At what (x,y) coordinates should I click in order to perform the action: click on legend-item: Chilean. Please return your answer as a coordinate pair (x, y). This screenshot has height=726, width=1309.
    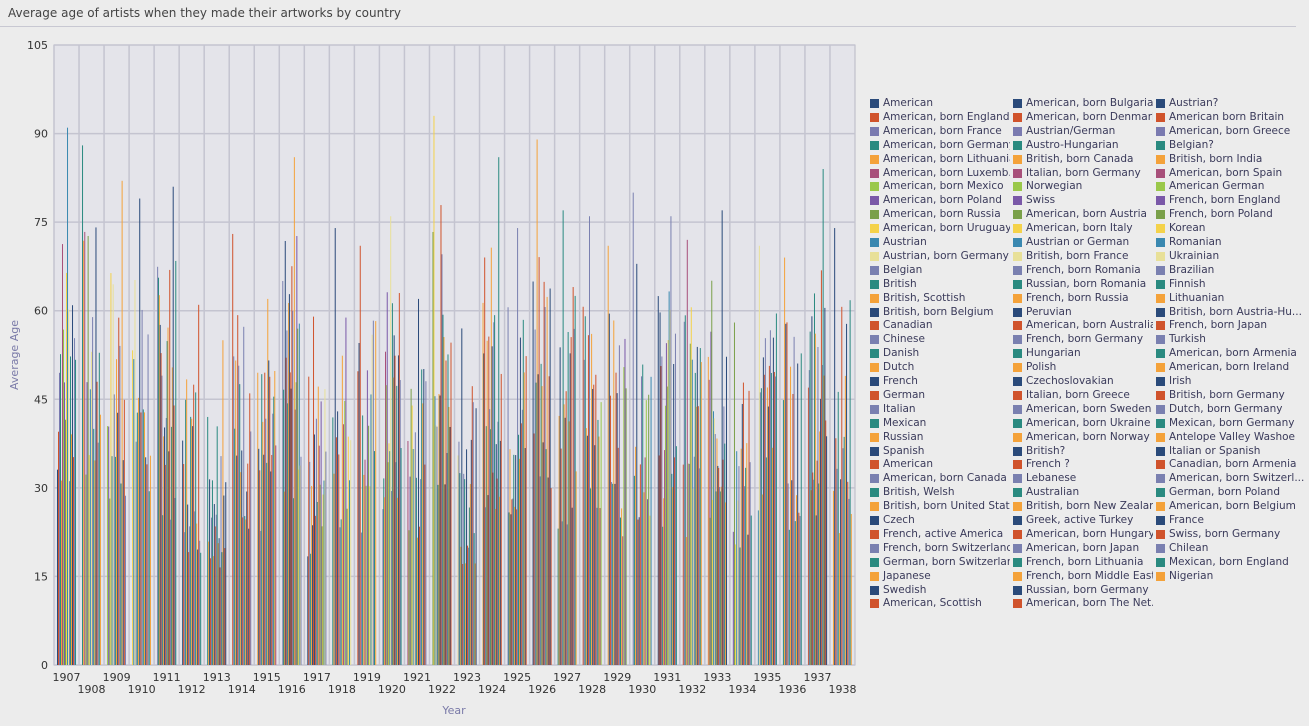
    Looking at the image, I should click on (1231, 549).